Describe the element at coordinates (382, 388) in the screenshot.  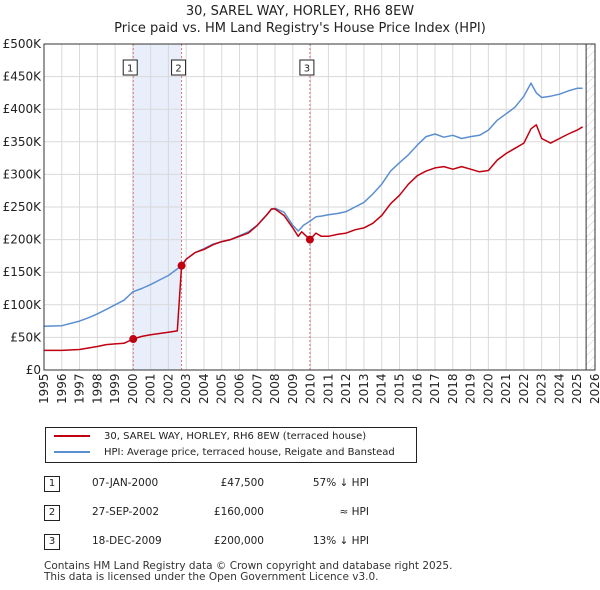
I see `x-tick-label: 2014` at that location.